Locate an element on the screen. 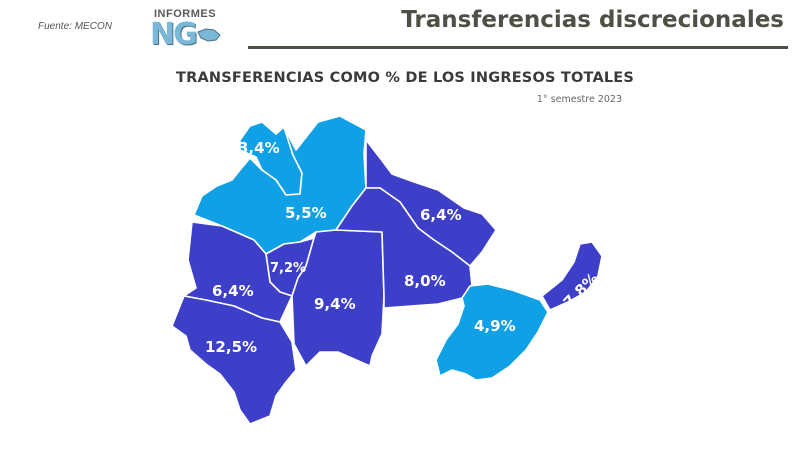  label-north-inner: 3,4% is located at coordinates (259, 148).